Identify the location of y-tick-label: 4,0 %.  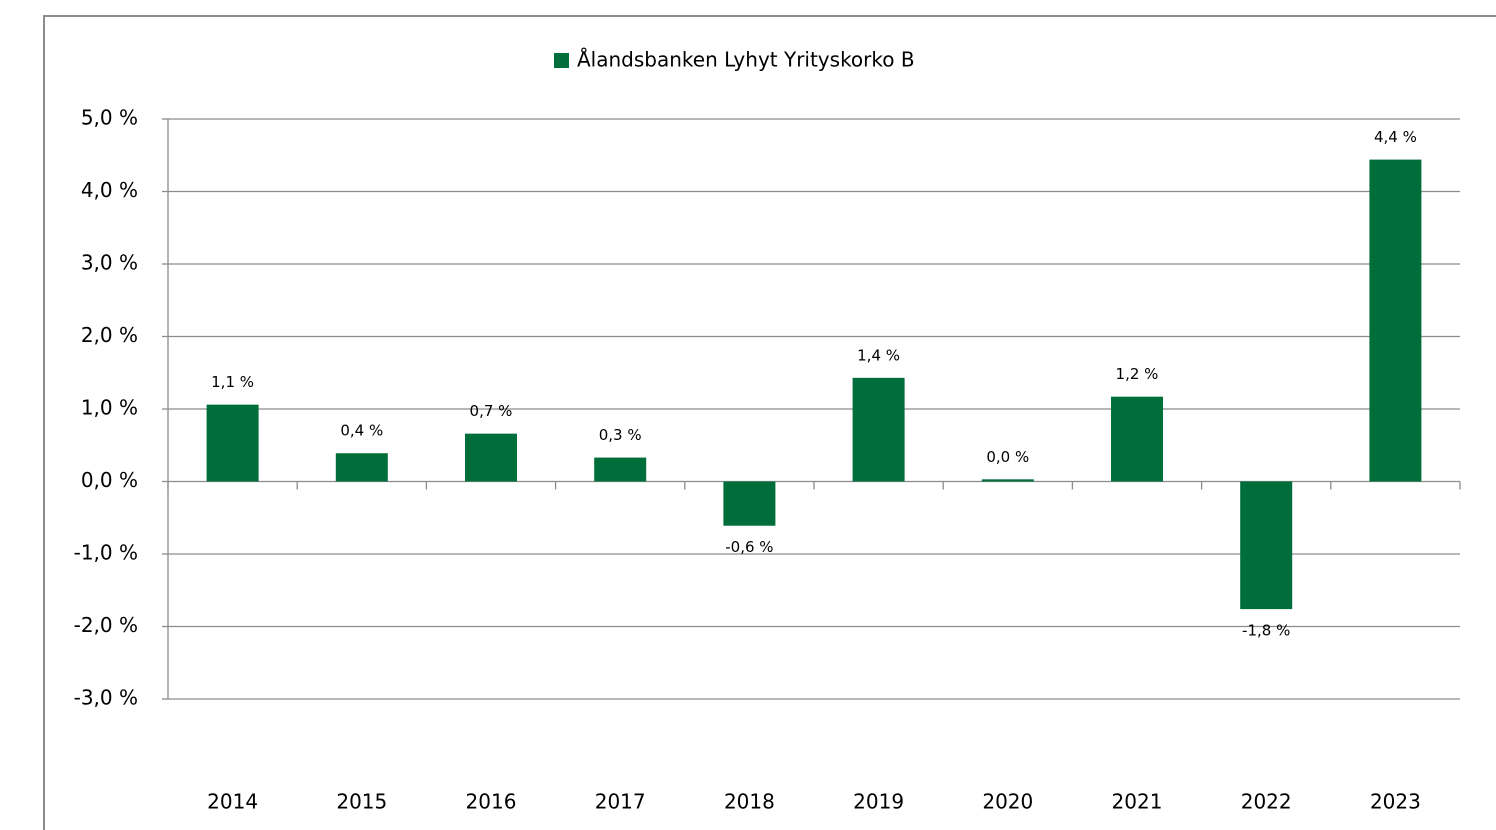
(109, 190).